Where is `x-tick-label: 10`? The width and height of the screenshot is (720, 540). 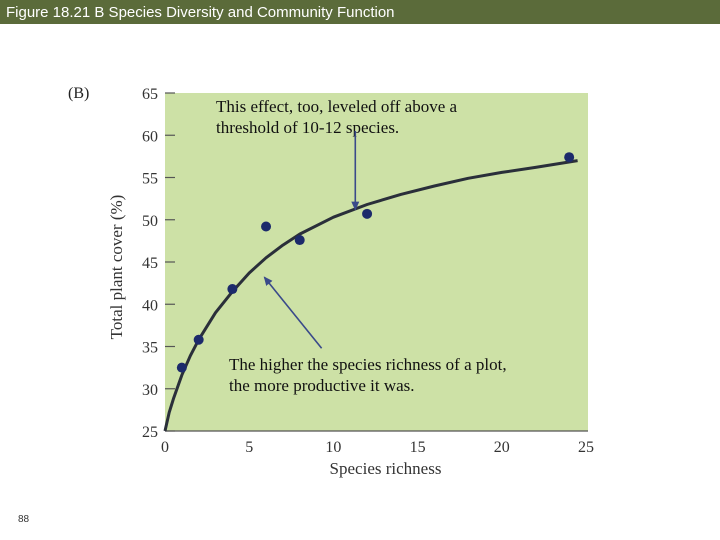
x-tick-label: 10 is located at coordinates (333, 447).